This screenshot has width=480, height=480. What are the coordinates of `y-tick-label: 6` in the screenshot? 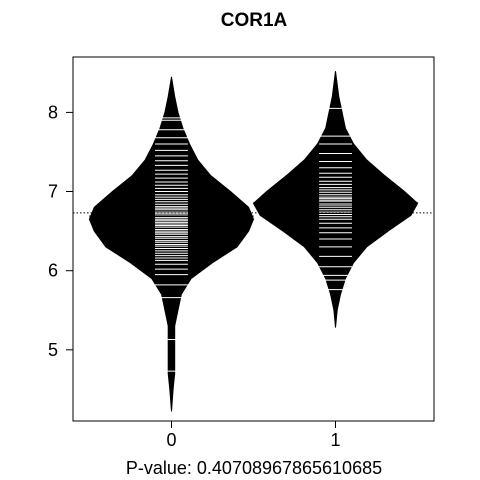 It's located at (53, 271).